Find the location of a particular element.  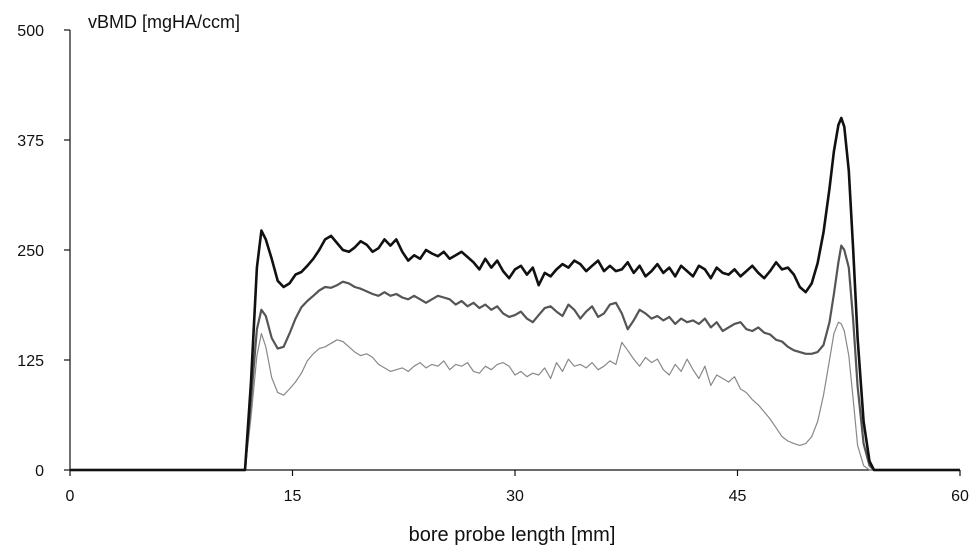

y-axis-title: vBMD [mgHA/ccm] is located at coordinates (164, 22).